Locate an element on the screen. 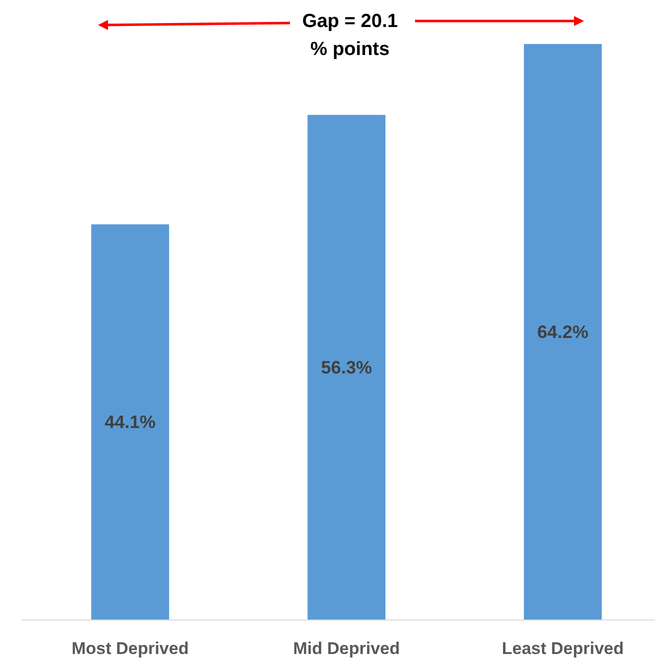 Image resolution: width=657 pixels, height=665 pixels. data-label: 64.2% is located at coordinates (562, 332).